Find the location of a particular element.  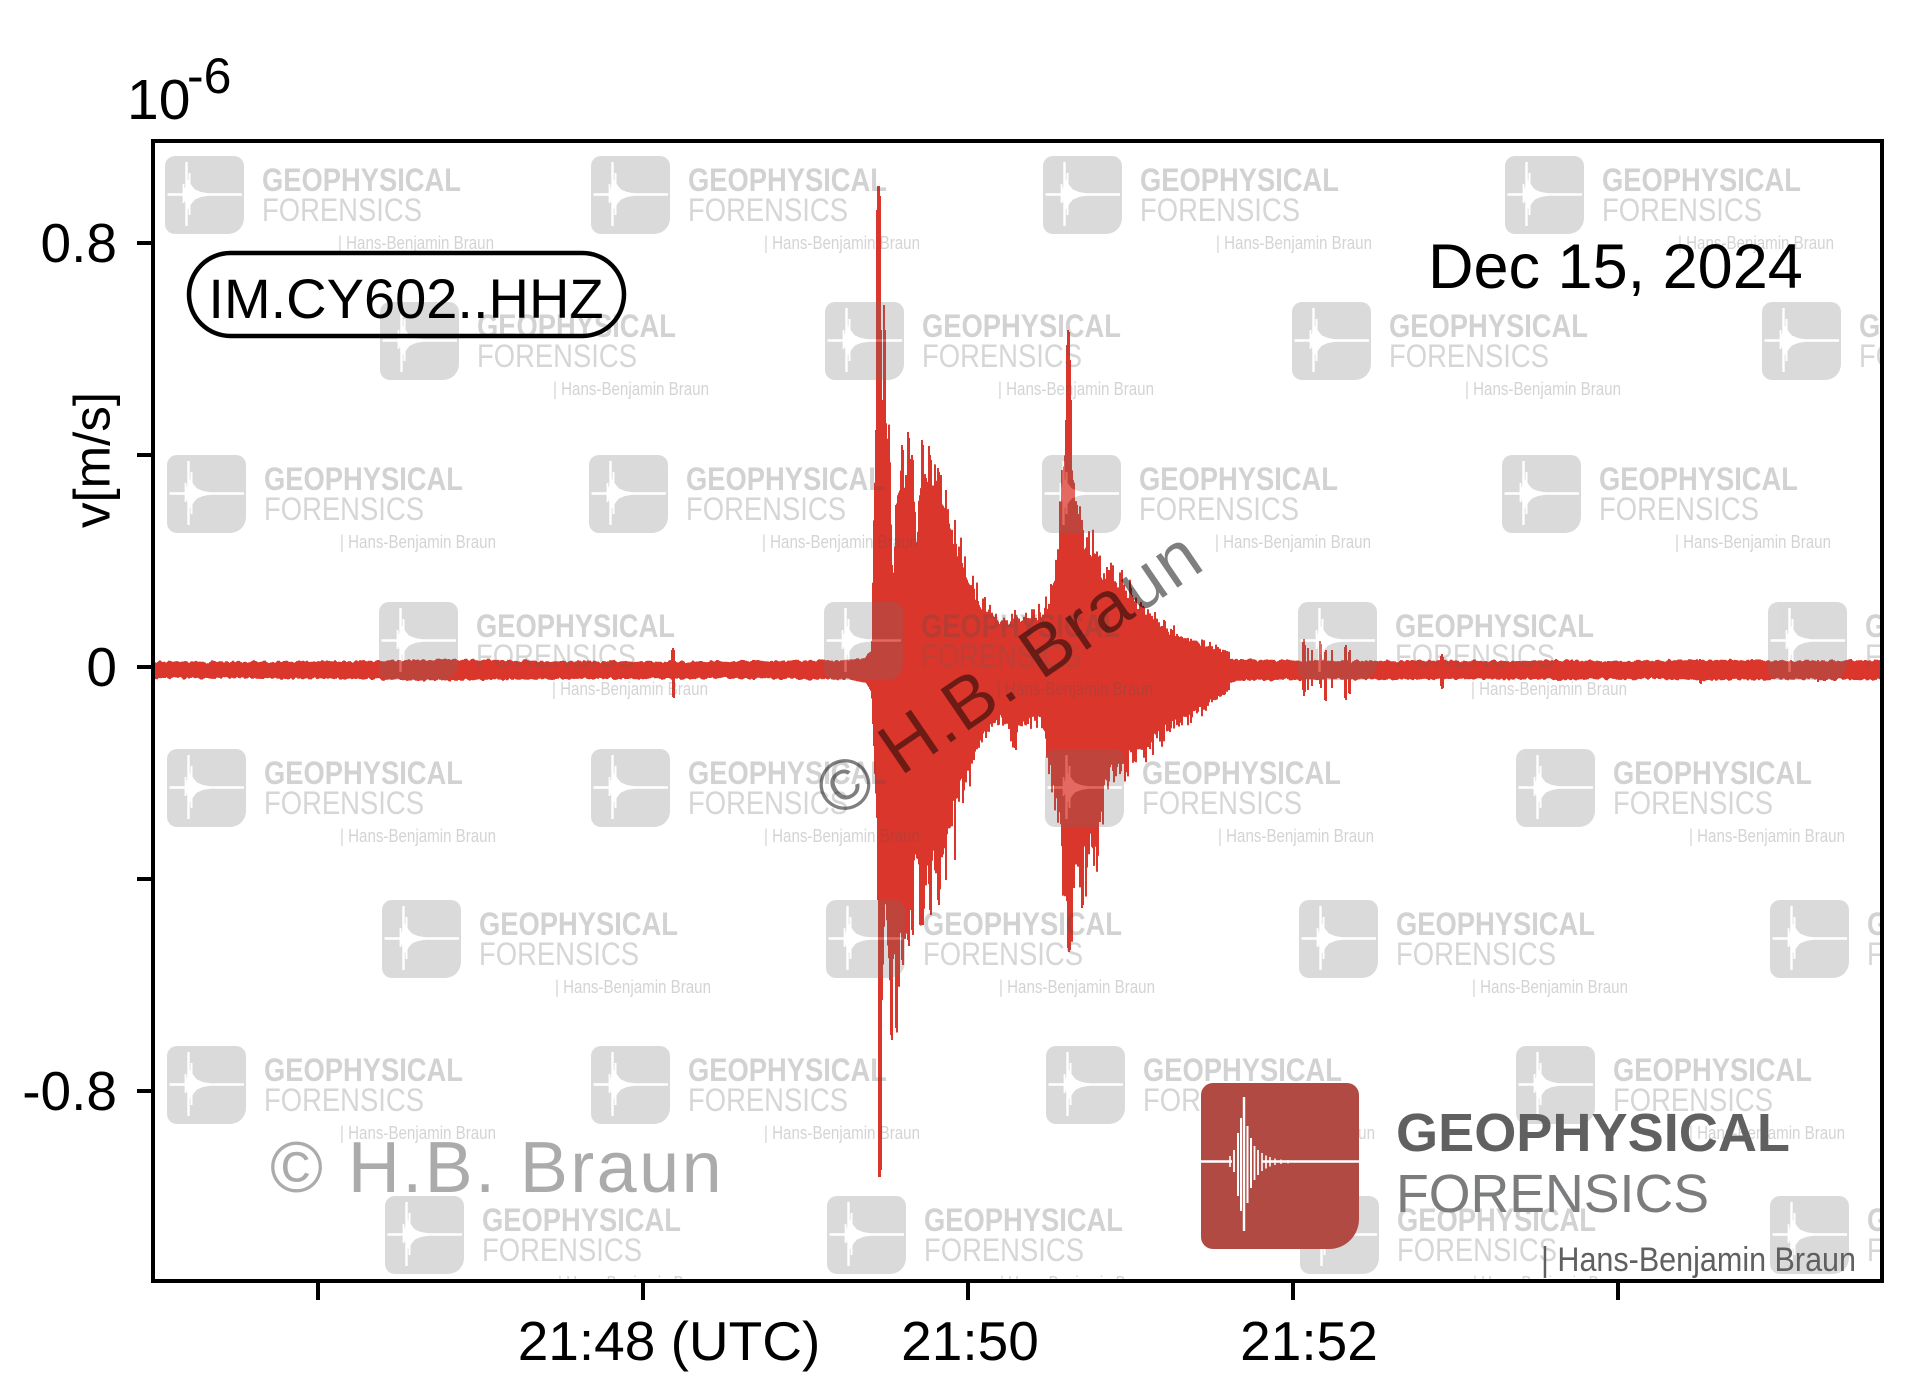

svg-text: IM.CY602..HHZ is located at coordinates (405, 298).